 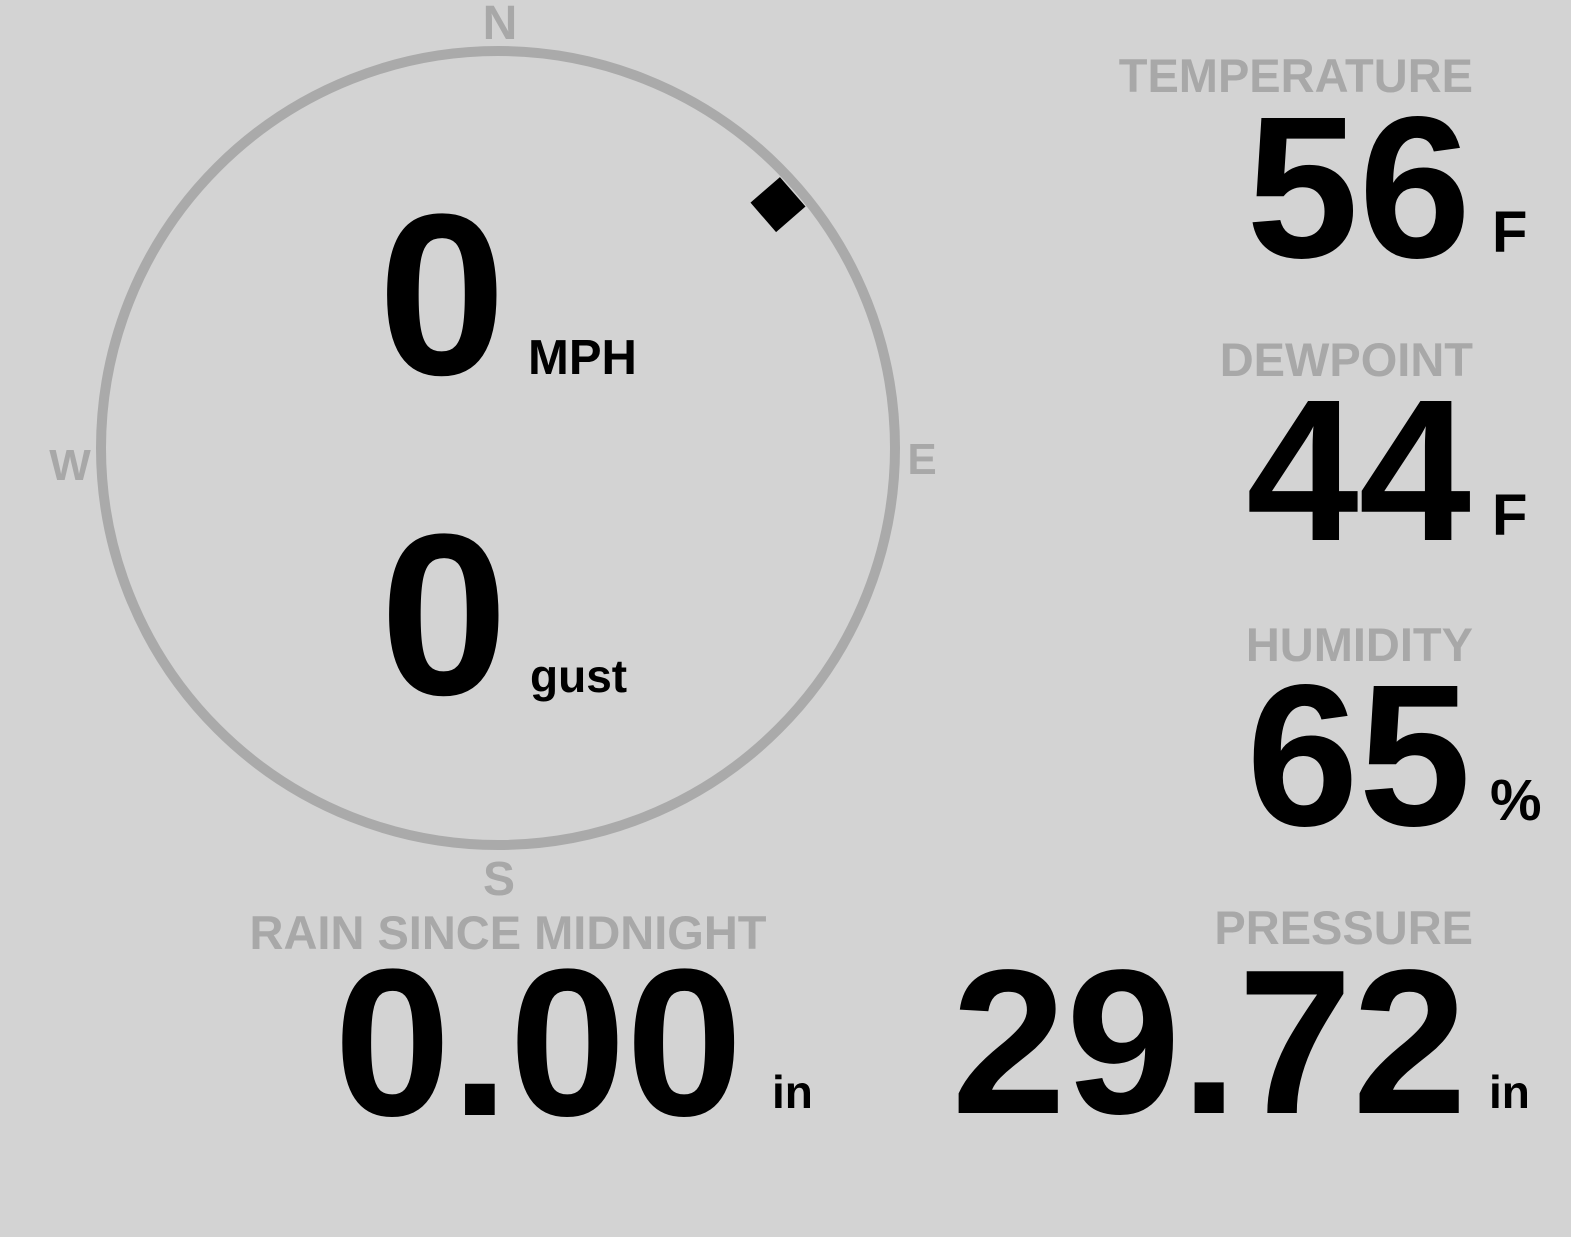 I want to click on dewpoint-label: DEWPOINT, so click(x=1346, y=359).